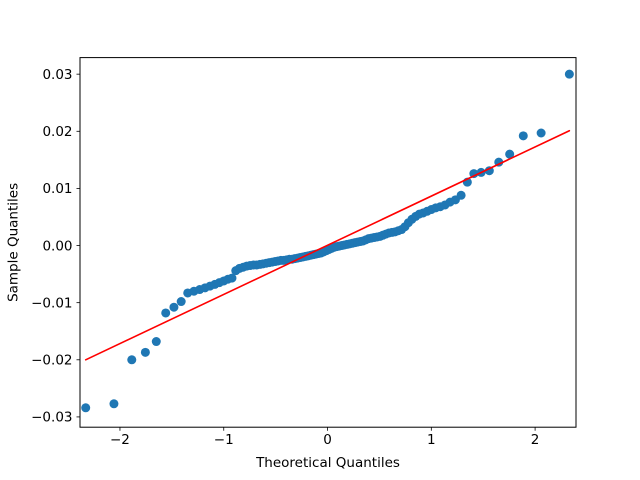 Image resolution: width=640 pixels, height=480 pixels. What do you see at coordinates (51, 303) in the screenshot?
I see `y-tick-label: −0.01` at bounding box center [51, 303].